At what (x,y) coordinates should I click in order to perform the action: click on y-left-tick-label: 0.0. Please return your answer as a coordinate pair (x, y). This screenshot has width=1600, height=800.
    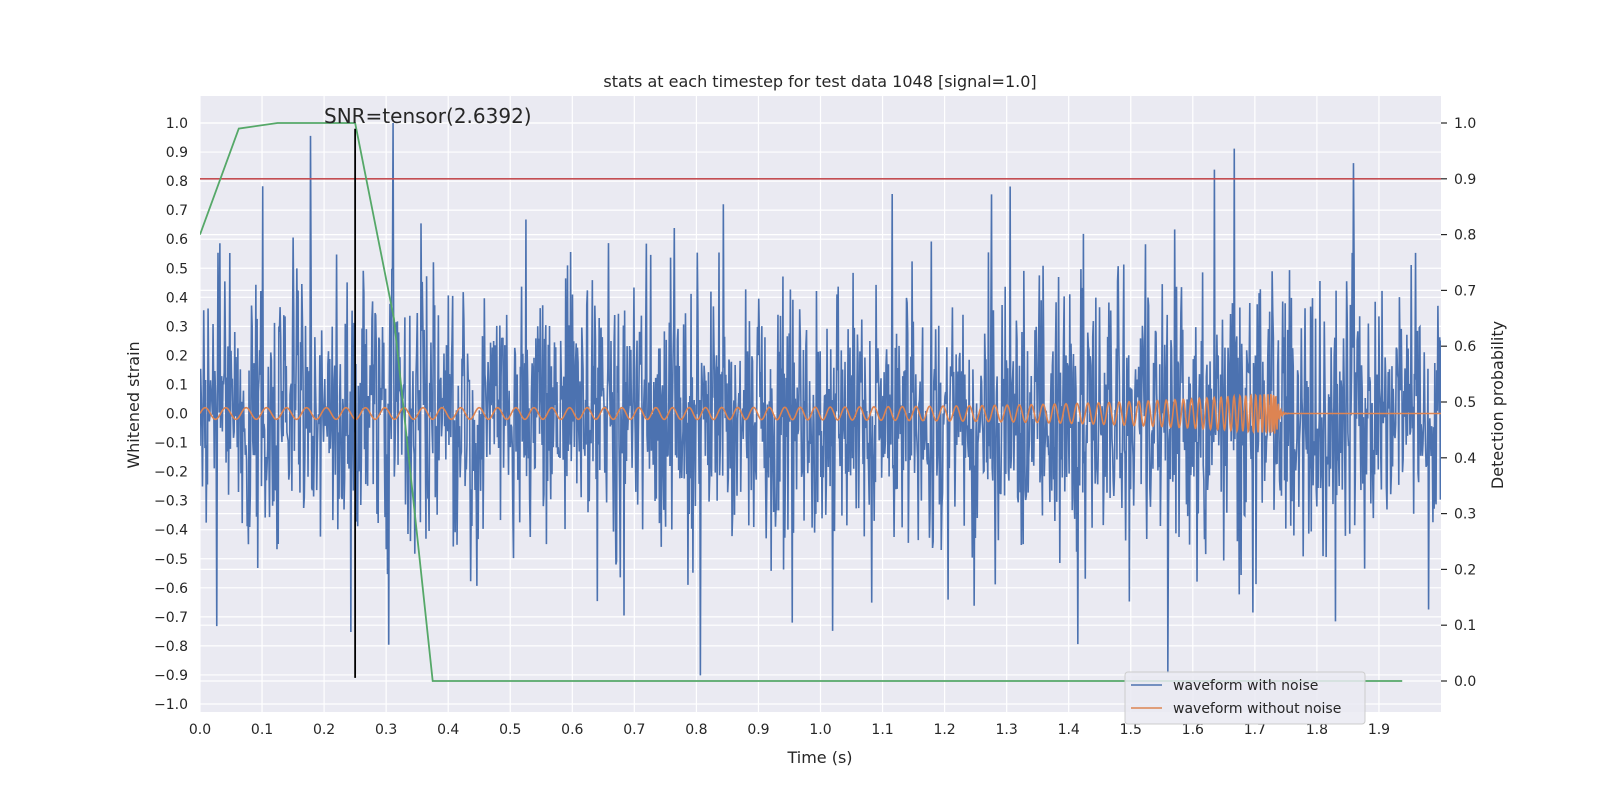
    Looking at the image, I should click on (177, 415).